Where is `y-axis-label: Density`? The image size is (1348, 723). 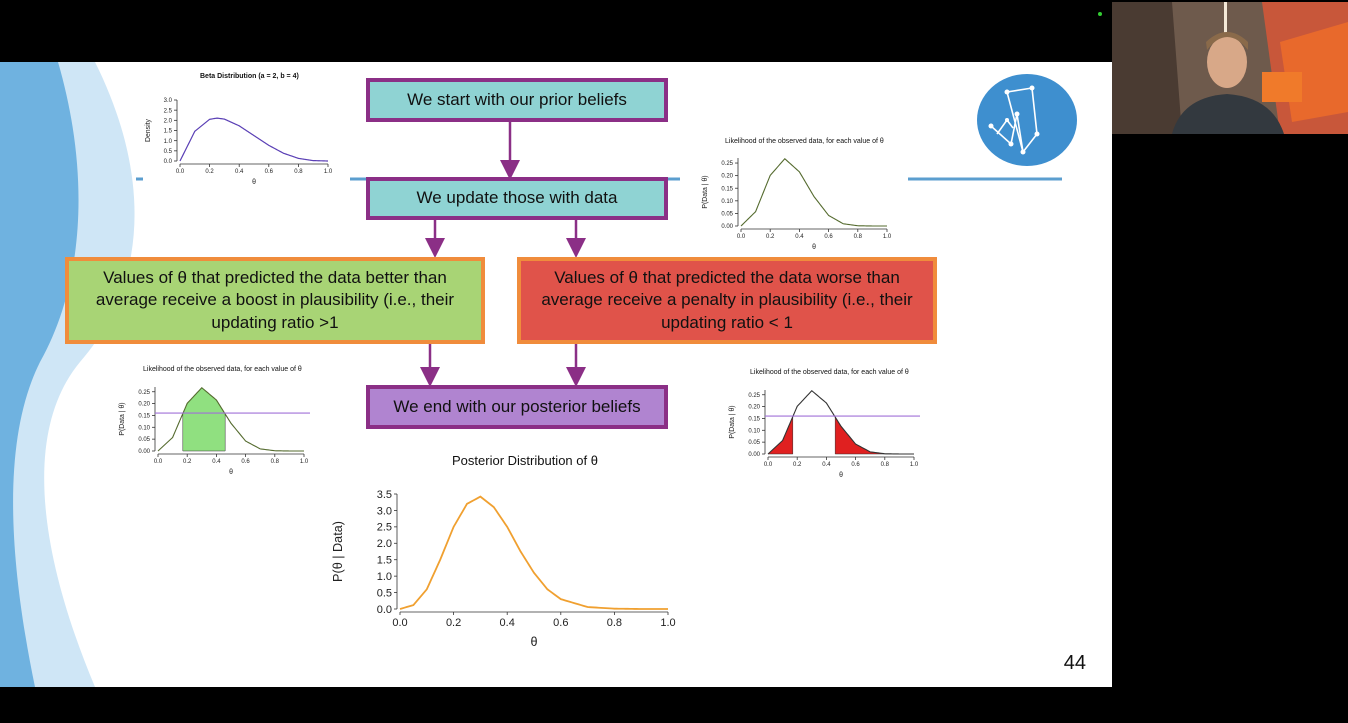
y-axis-label: Density is located at coordinates (148, 130).